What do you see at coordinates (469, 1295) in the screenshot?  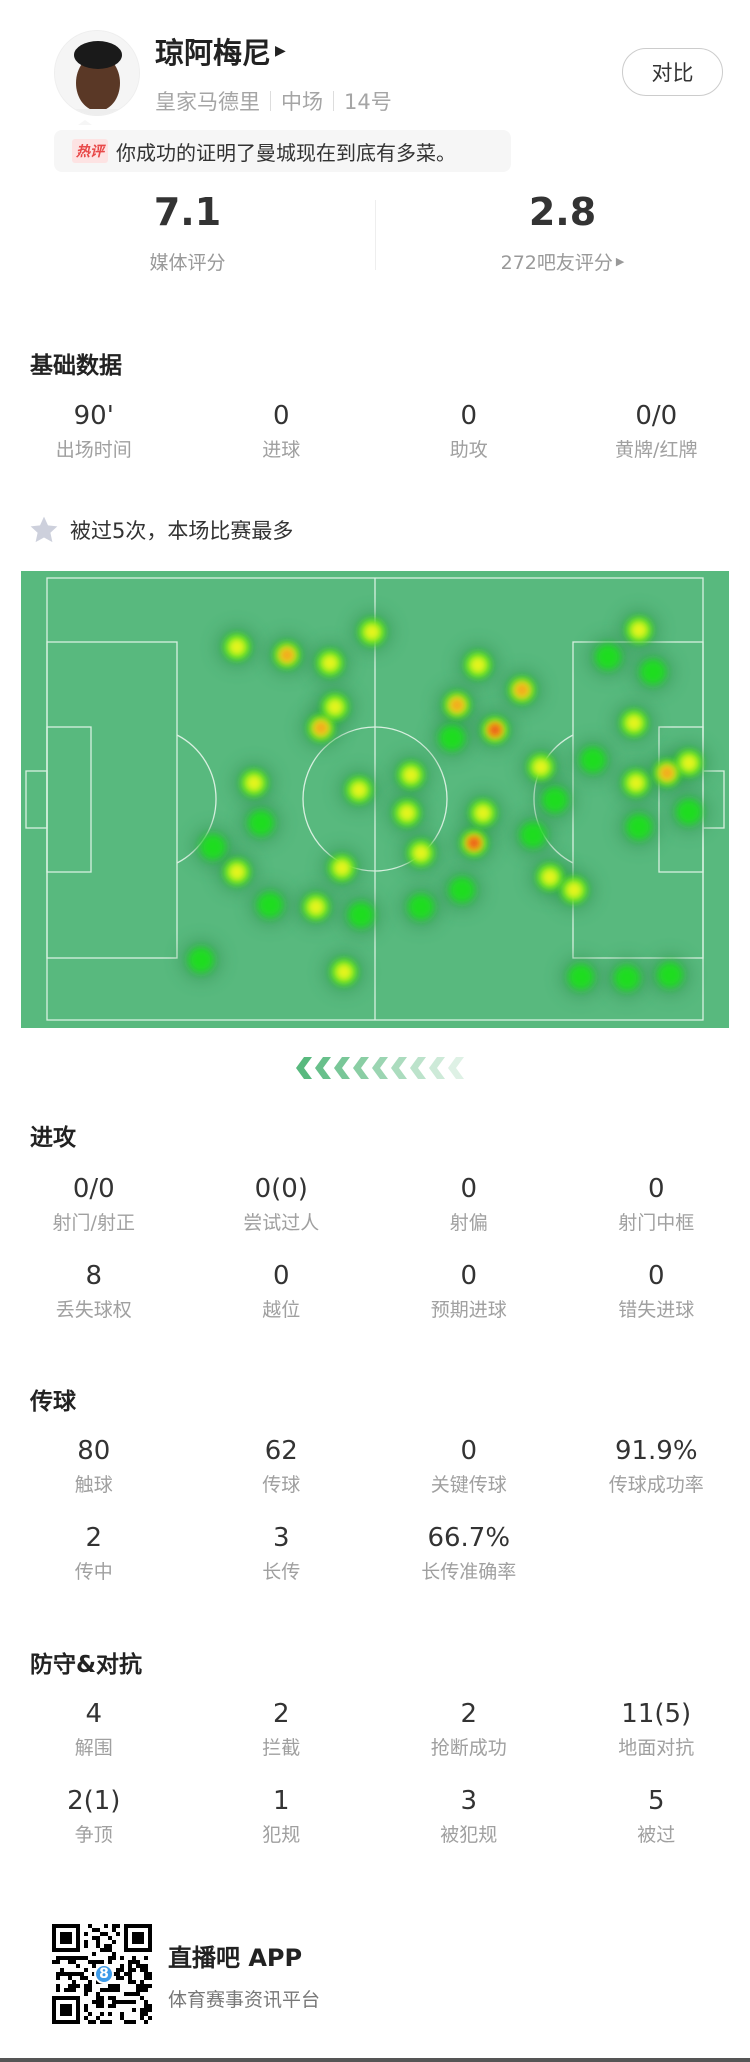 I see `stat-attack-6: 0 预期进球` at bounding box center [469, 1295].